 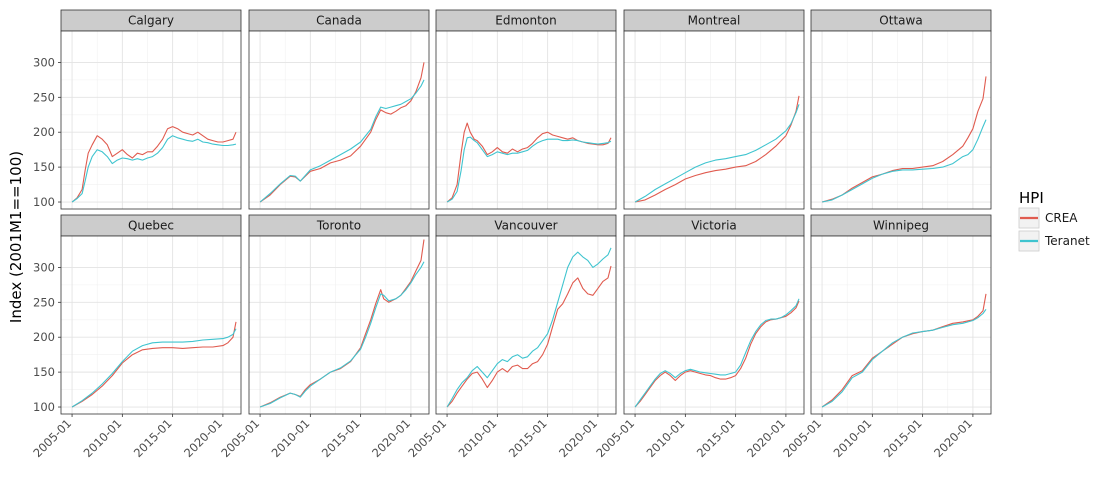 I want to click on series-line-teranet-toronto, so click(x=342, y=334).